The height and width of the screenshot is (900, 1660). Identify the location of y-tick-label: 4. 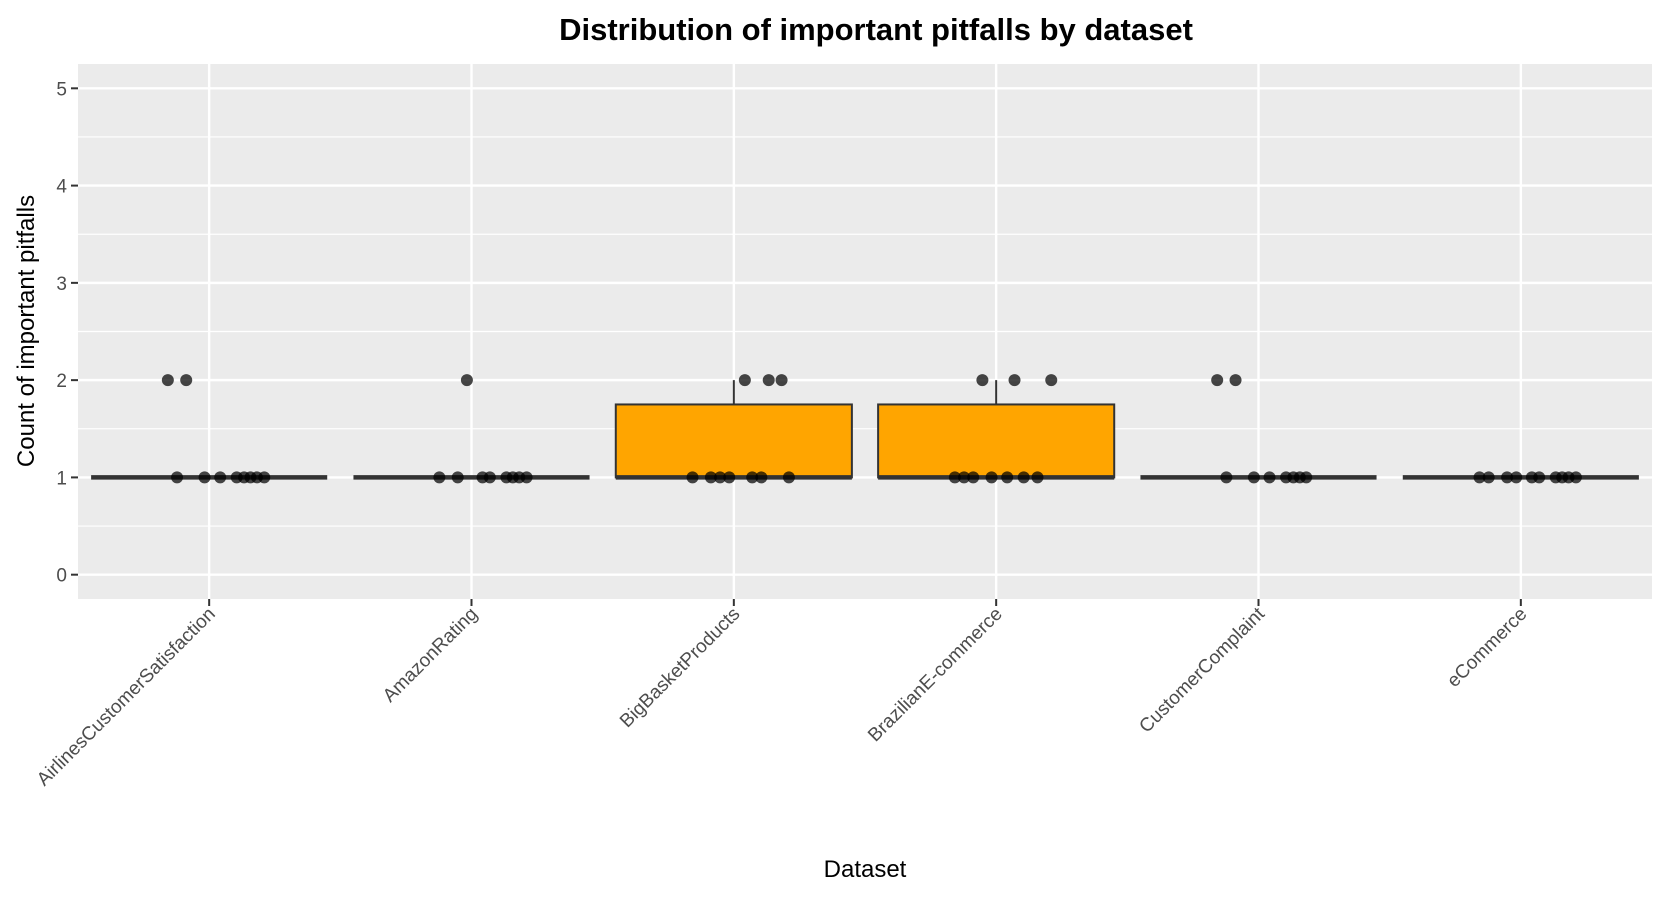
(61, 187).